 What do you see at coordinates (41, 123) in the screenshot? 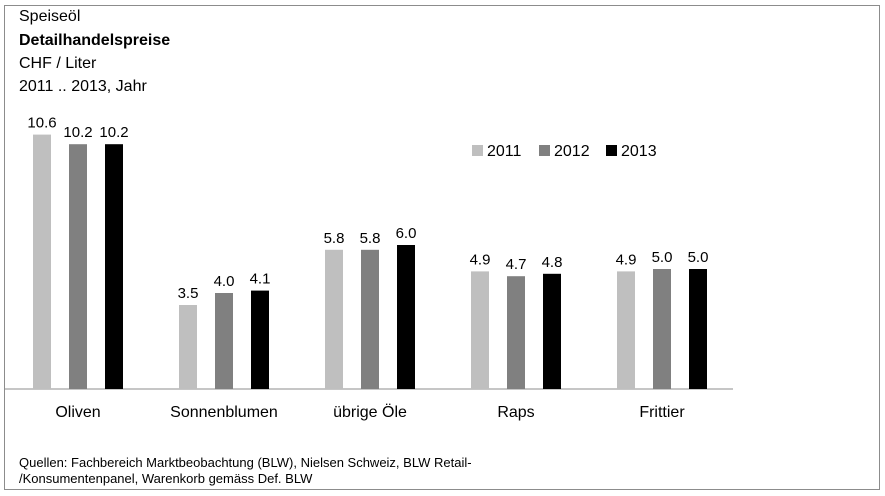
I see `data-label: 10.6` at bounding box center [41, 123].